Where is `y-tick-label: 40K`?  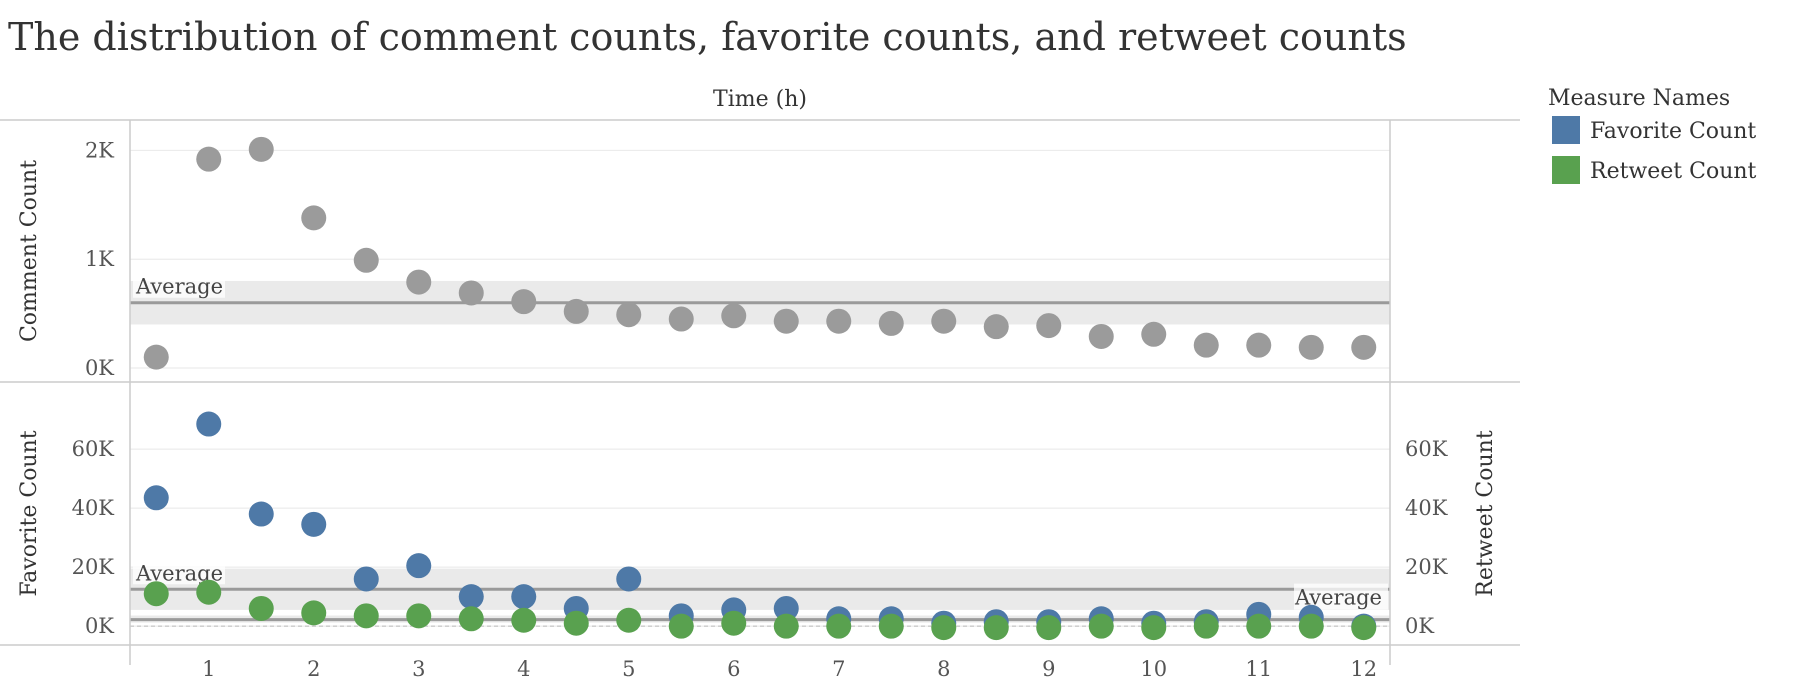
y-tick-label: 40K is located at coordinates (93, 508).